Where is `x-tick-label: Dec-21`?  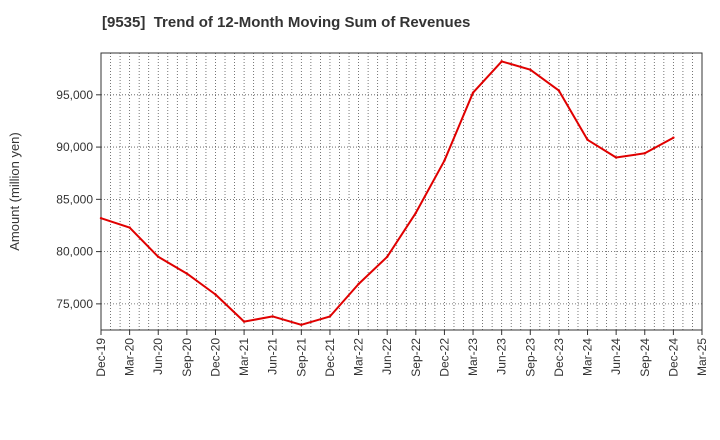
x-tick-label: Dec-21 is located at coordinates (330, 357).